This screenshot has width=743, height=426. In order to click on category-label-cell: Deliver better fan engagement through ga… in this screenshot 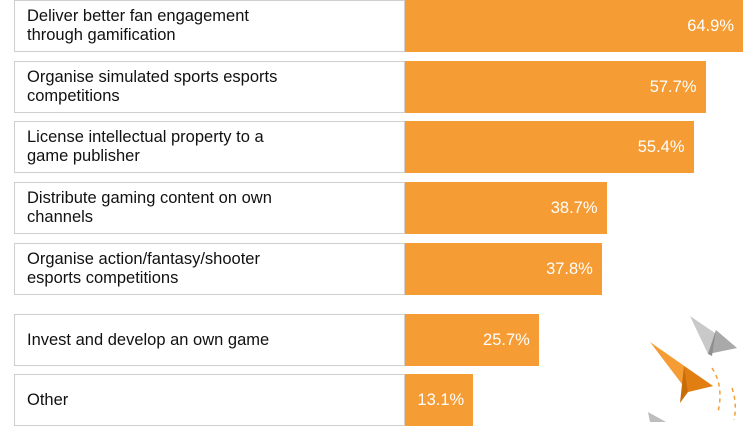, I will do `click(209, 26)`.